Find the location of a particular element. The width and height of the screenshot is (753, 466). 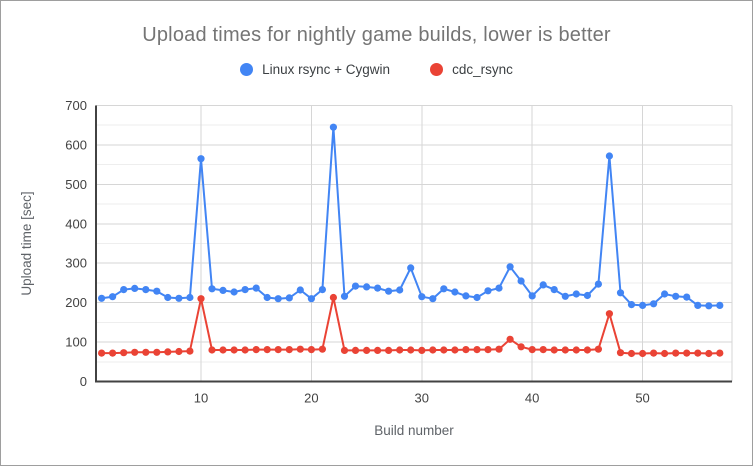

legend-item-cdc-rsync: cdc_rsync is located at coordinates (471, 69).